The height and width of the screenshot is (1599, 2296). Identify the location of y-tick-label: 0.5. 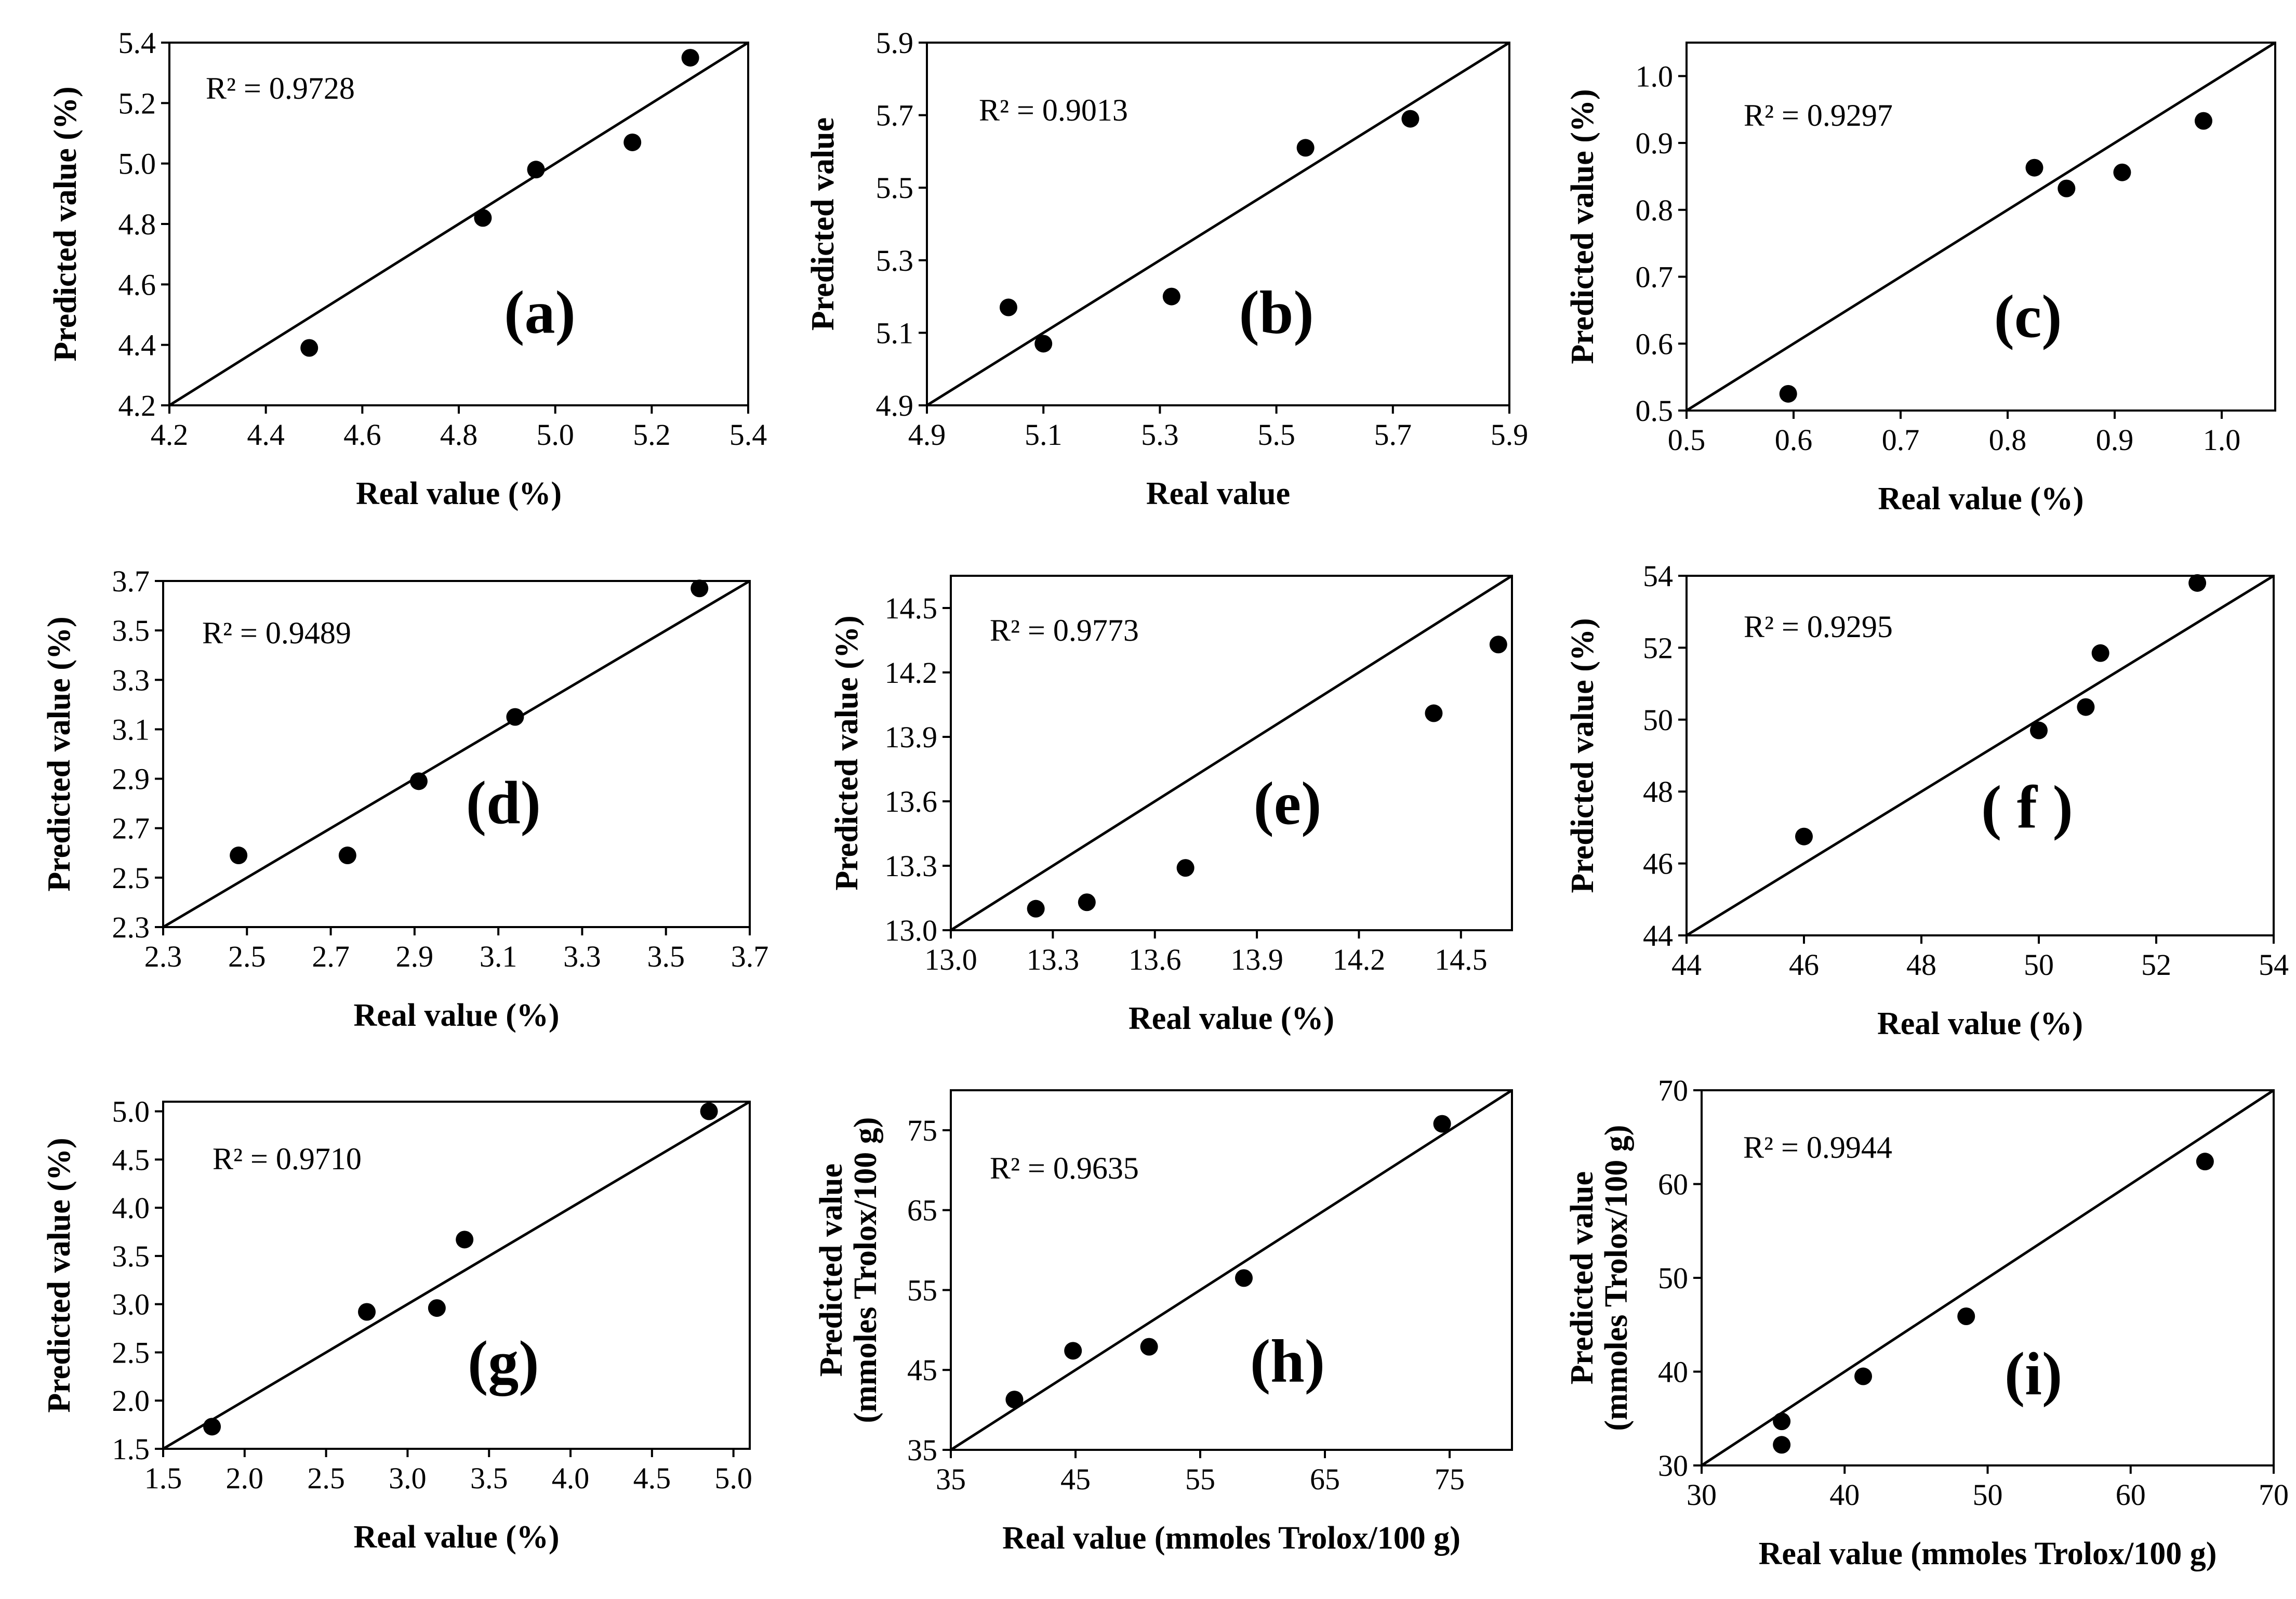
(1655, 411).